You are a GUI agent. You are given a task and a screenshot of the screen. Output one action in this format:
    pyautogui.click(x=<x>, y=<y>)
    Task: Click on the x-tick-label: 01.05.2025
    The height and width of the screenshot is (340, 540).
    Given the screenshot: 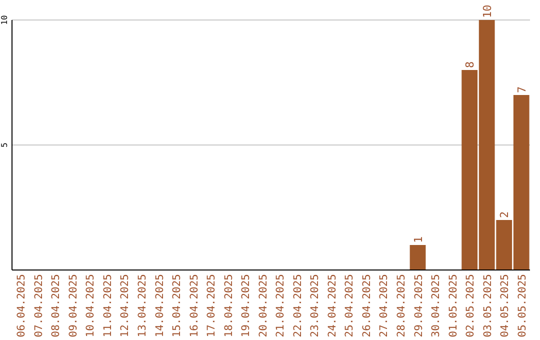 What is the action you would take?
    pyautogui.click(x=453, y=306)
    